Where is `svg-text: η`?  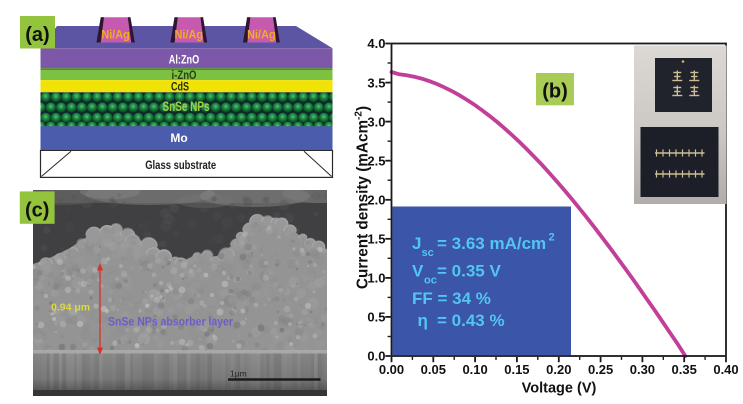
svg-text: η is located at coordinates (423, 320).